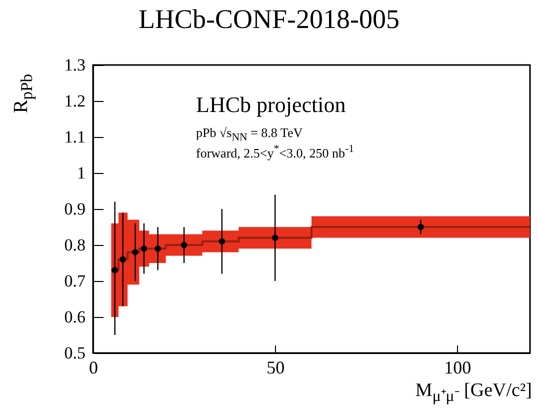  Describe the element at coordinates (473, 393) in the screenshot. I see `x-axis-title: M$_{μ⁺μ⁻}$ [GeV/c²]` at that location.